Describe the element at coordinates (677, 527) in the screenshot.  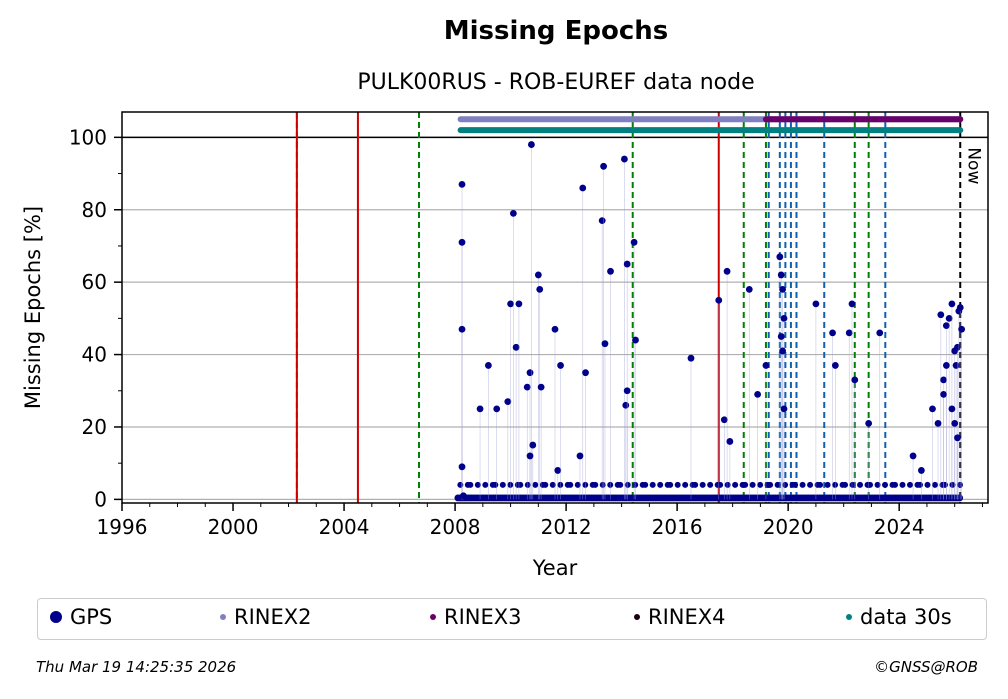
I see `x-tick-label: 2016` at that location.